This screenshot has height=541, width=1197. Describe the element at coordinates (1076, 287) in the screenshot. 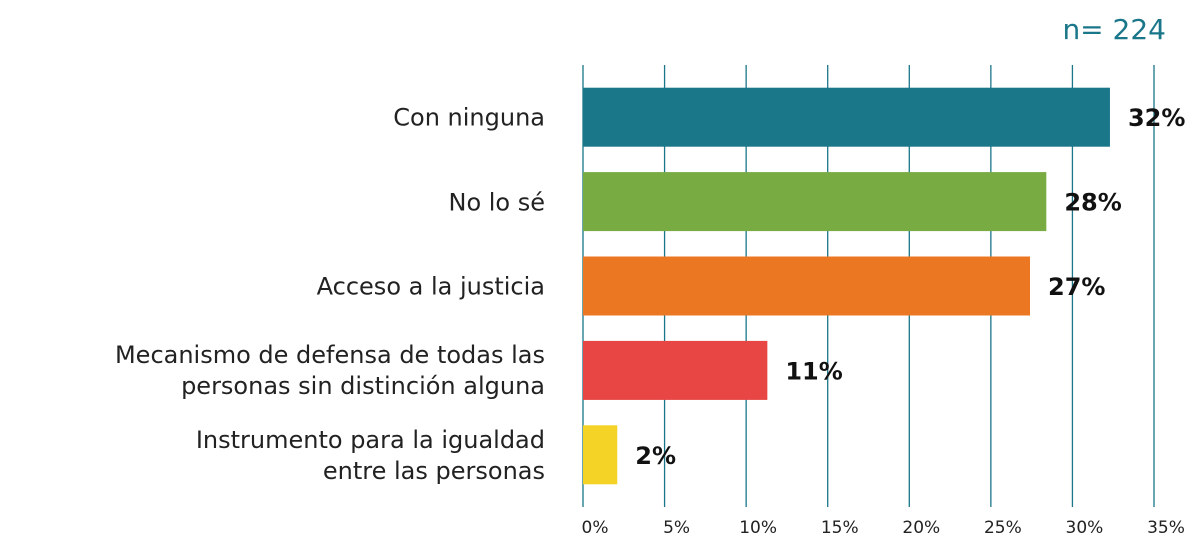

I see `value-label: 27%` at that location.